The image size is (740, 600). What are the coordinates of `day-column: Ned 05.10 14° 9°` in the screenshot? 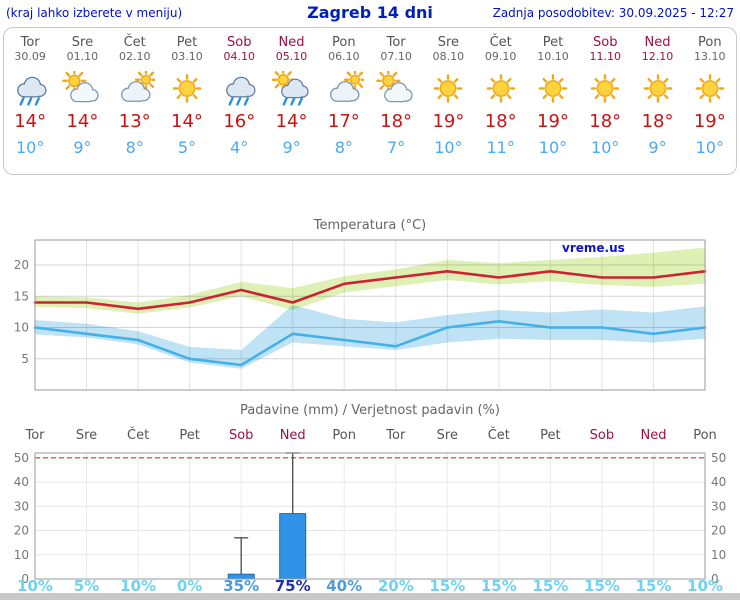 It's located at (291, 101).